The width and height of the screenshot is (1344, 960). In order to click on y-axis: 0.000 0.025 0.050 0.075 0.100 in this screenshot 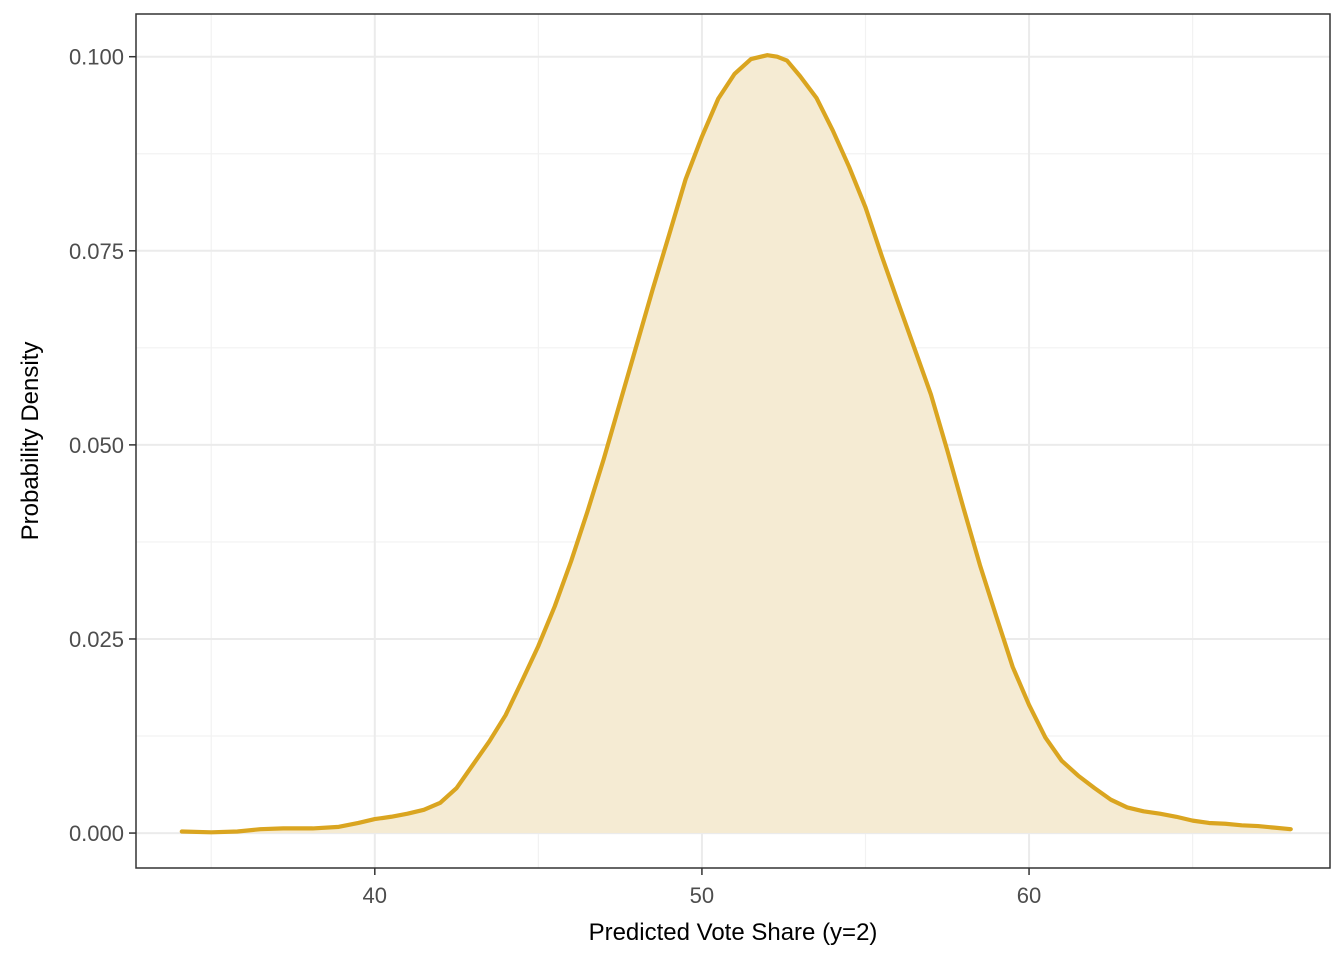, I will do `click(102, 445)`.